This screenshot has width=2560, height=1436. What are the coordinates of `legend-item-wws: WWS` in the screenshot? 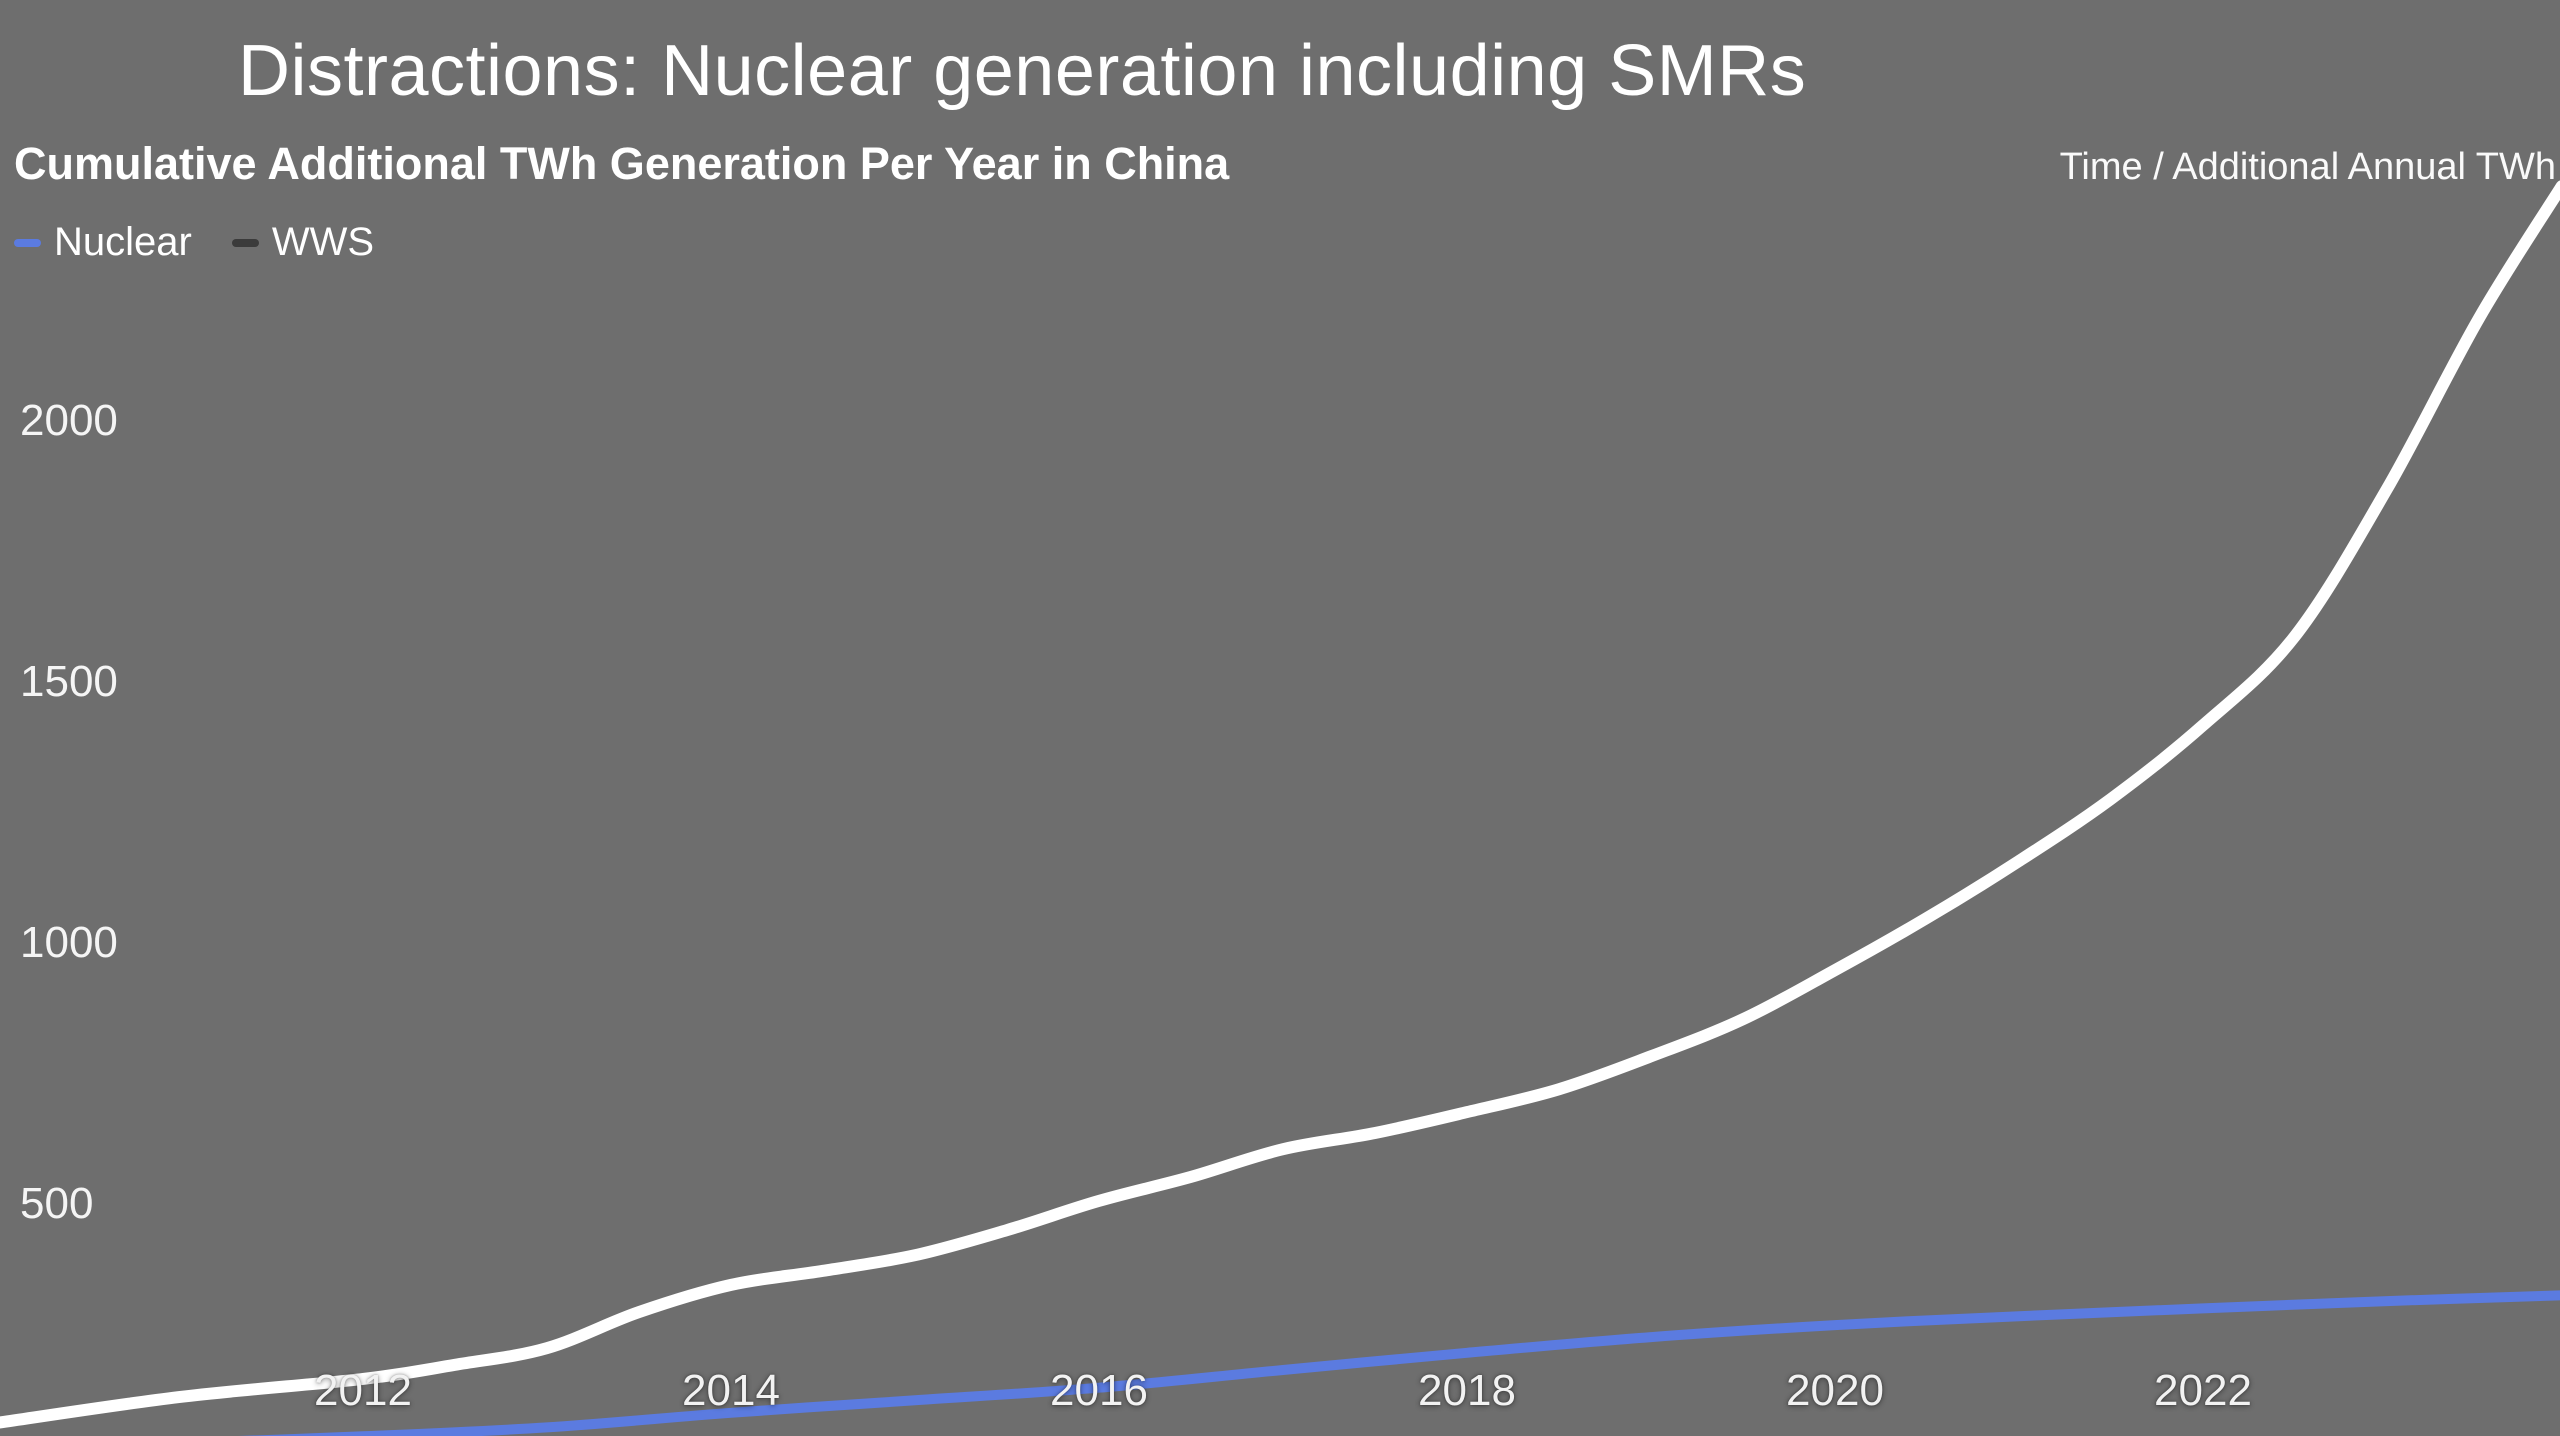 It's located at (303, 242).